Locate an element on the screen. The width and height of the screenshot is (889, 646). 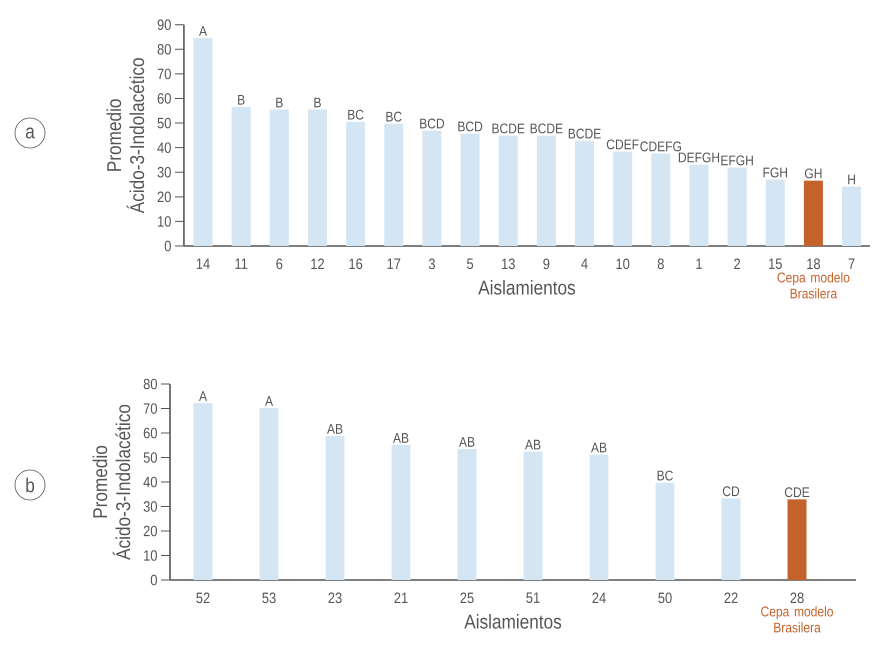
x-tick-label: 10 is located at coordinates (623, 264).